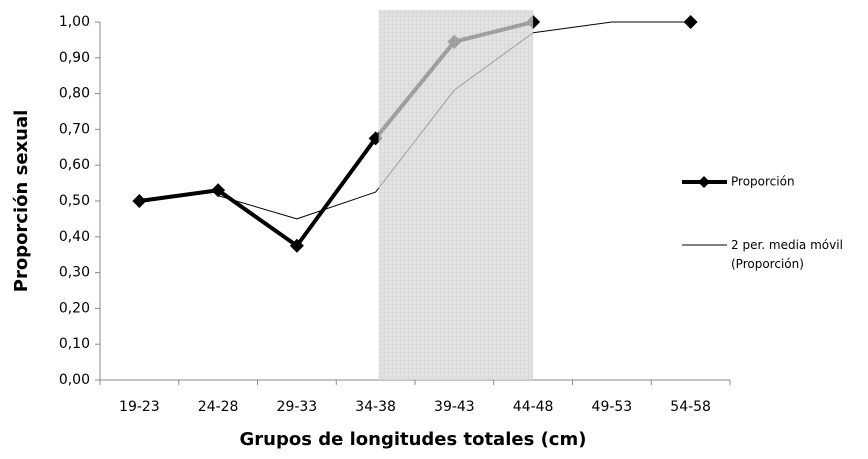  I want to click on x-tick-label: 34-38, so click(375, 407).